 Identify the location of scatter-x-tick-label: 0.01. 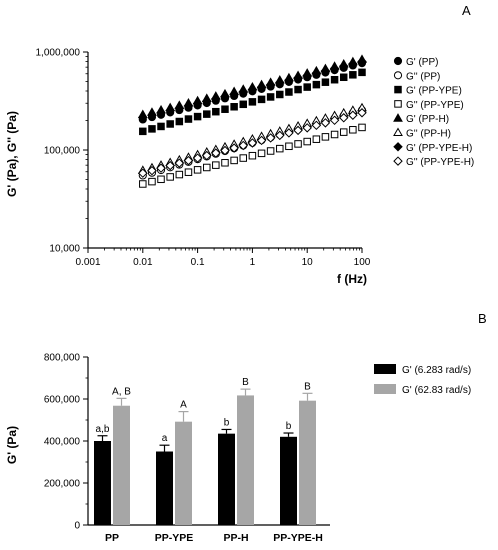
(143, 262).